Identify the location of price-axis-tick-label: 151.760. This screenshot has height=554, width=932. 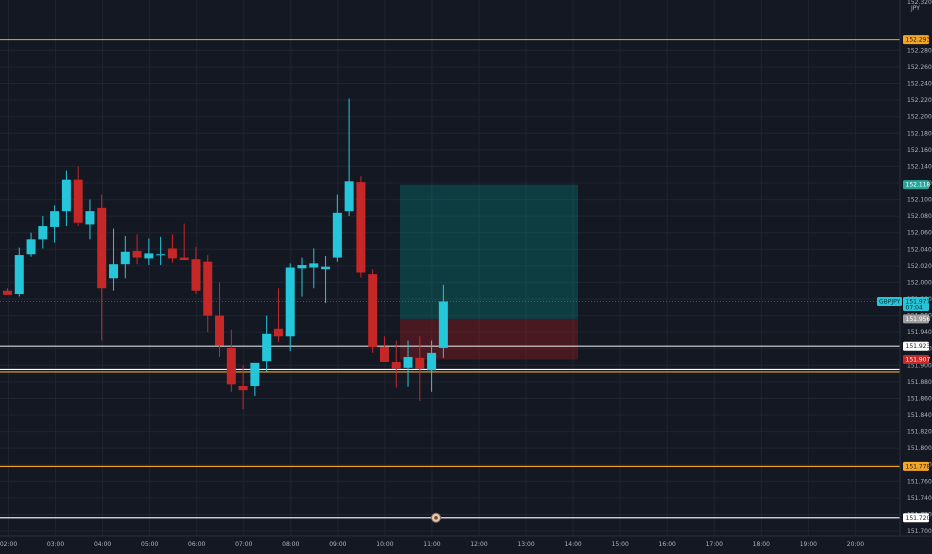
(919, 481).